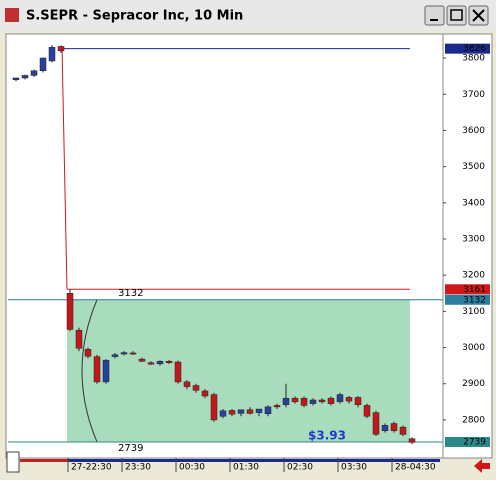 The image size is (496, 480). I want to click on y-tick-label: 3400, so click(473, 203).